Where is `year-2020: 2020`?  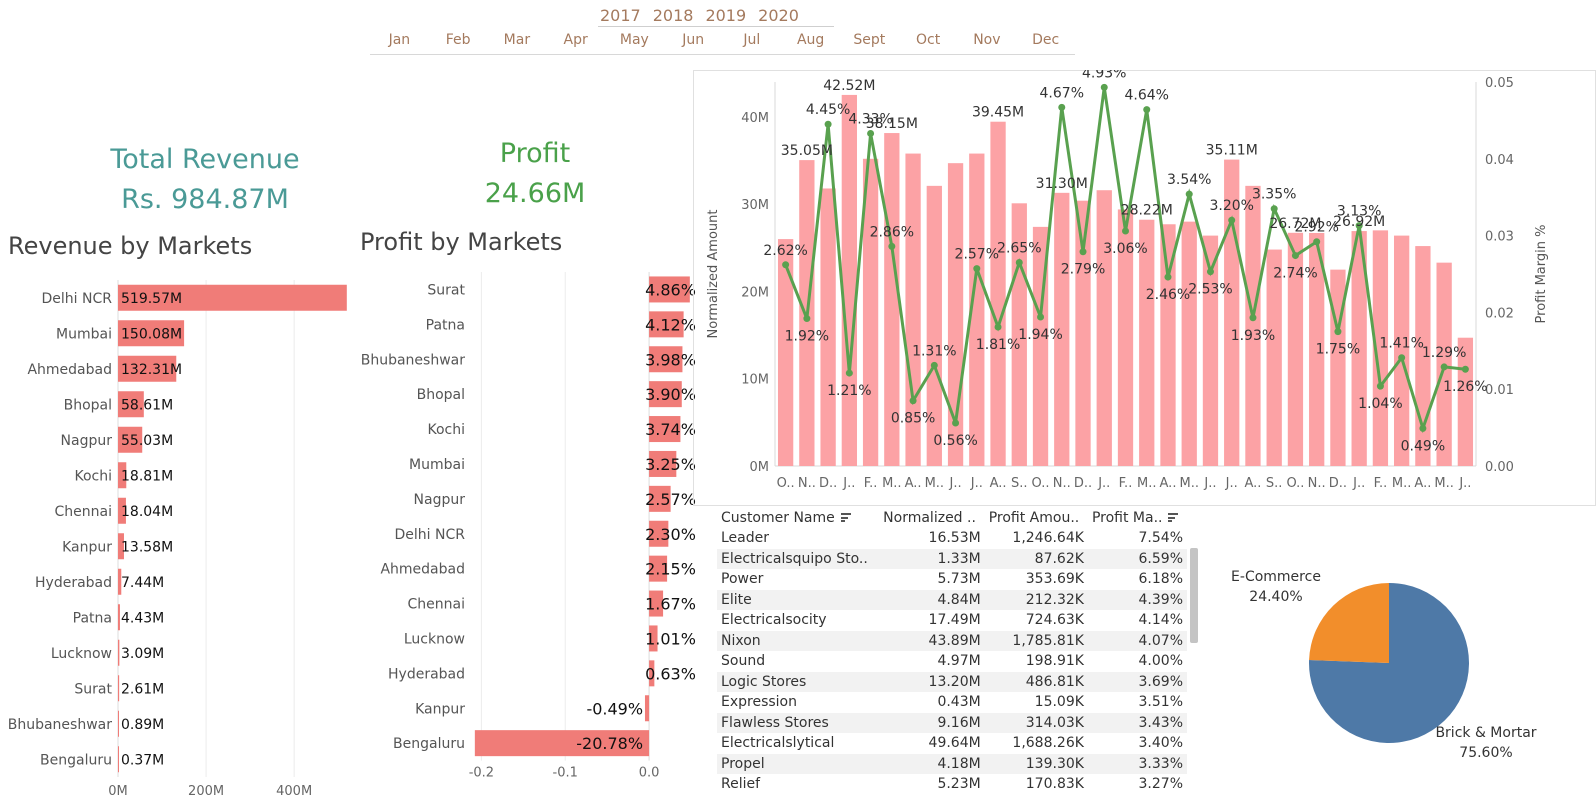
year-2020: 2020 is located at coordinates (778, 15).